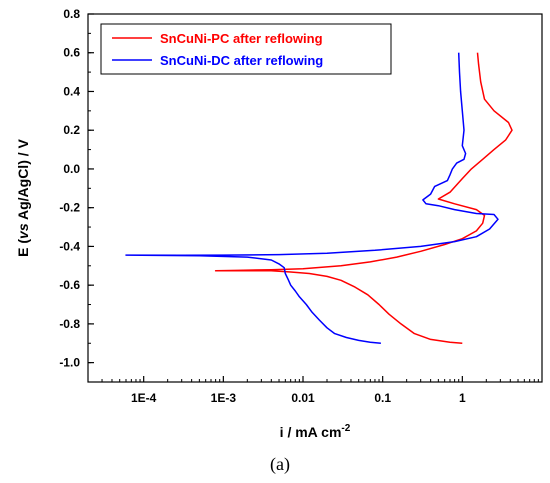  Describe the element at coordinates (71, 169) in the screenshot. I see `y-tick-label: 0.0` at that location.